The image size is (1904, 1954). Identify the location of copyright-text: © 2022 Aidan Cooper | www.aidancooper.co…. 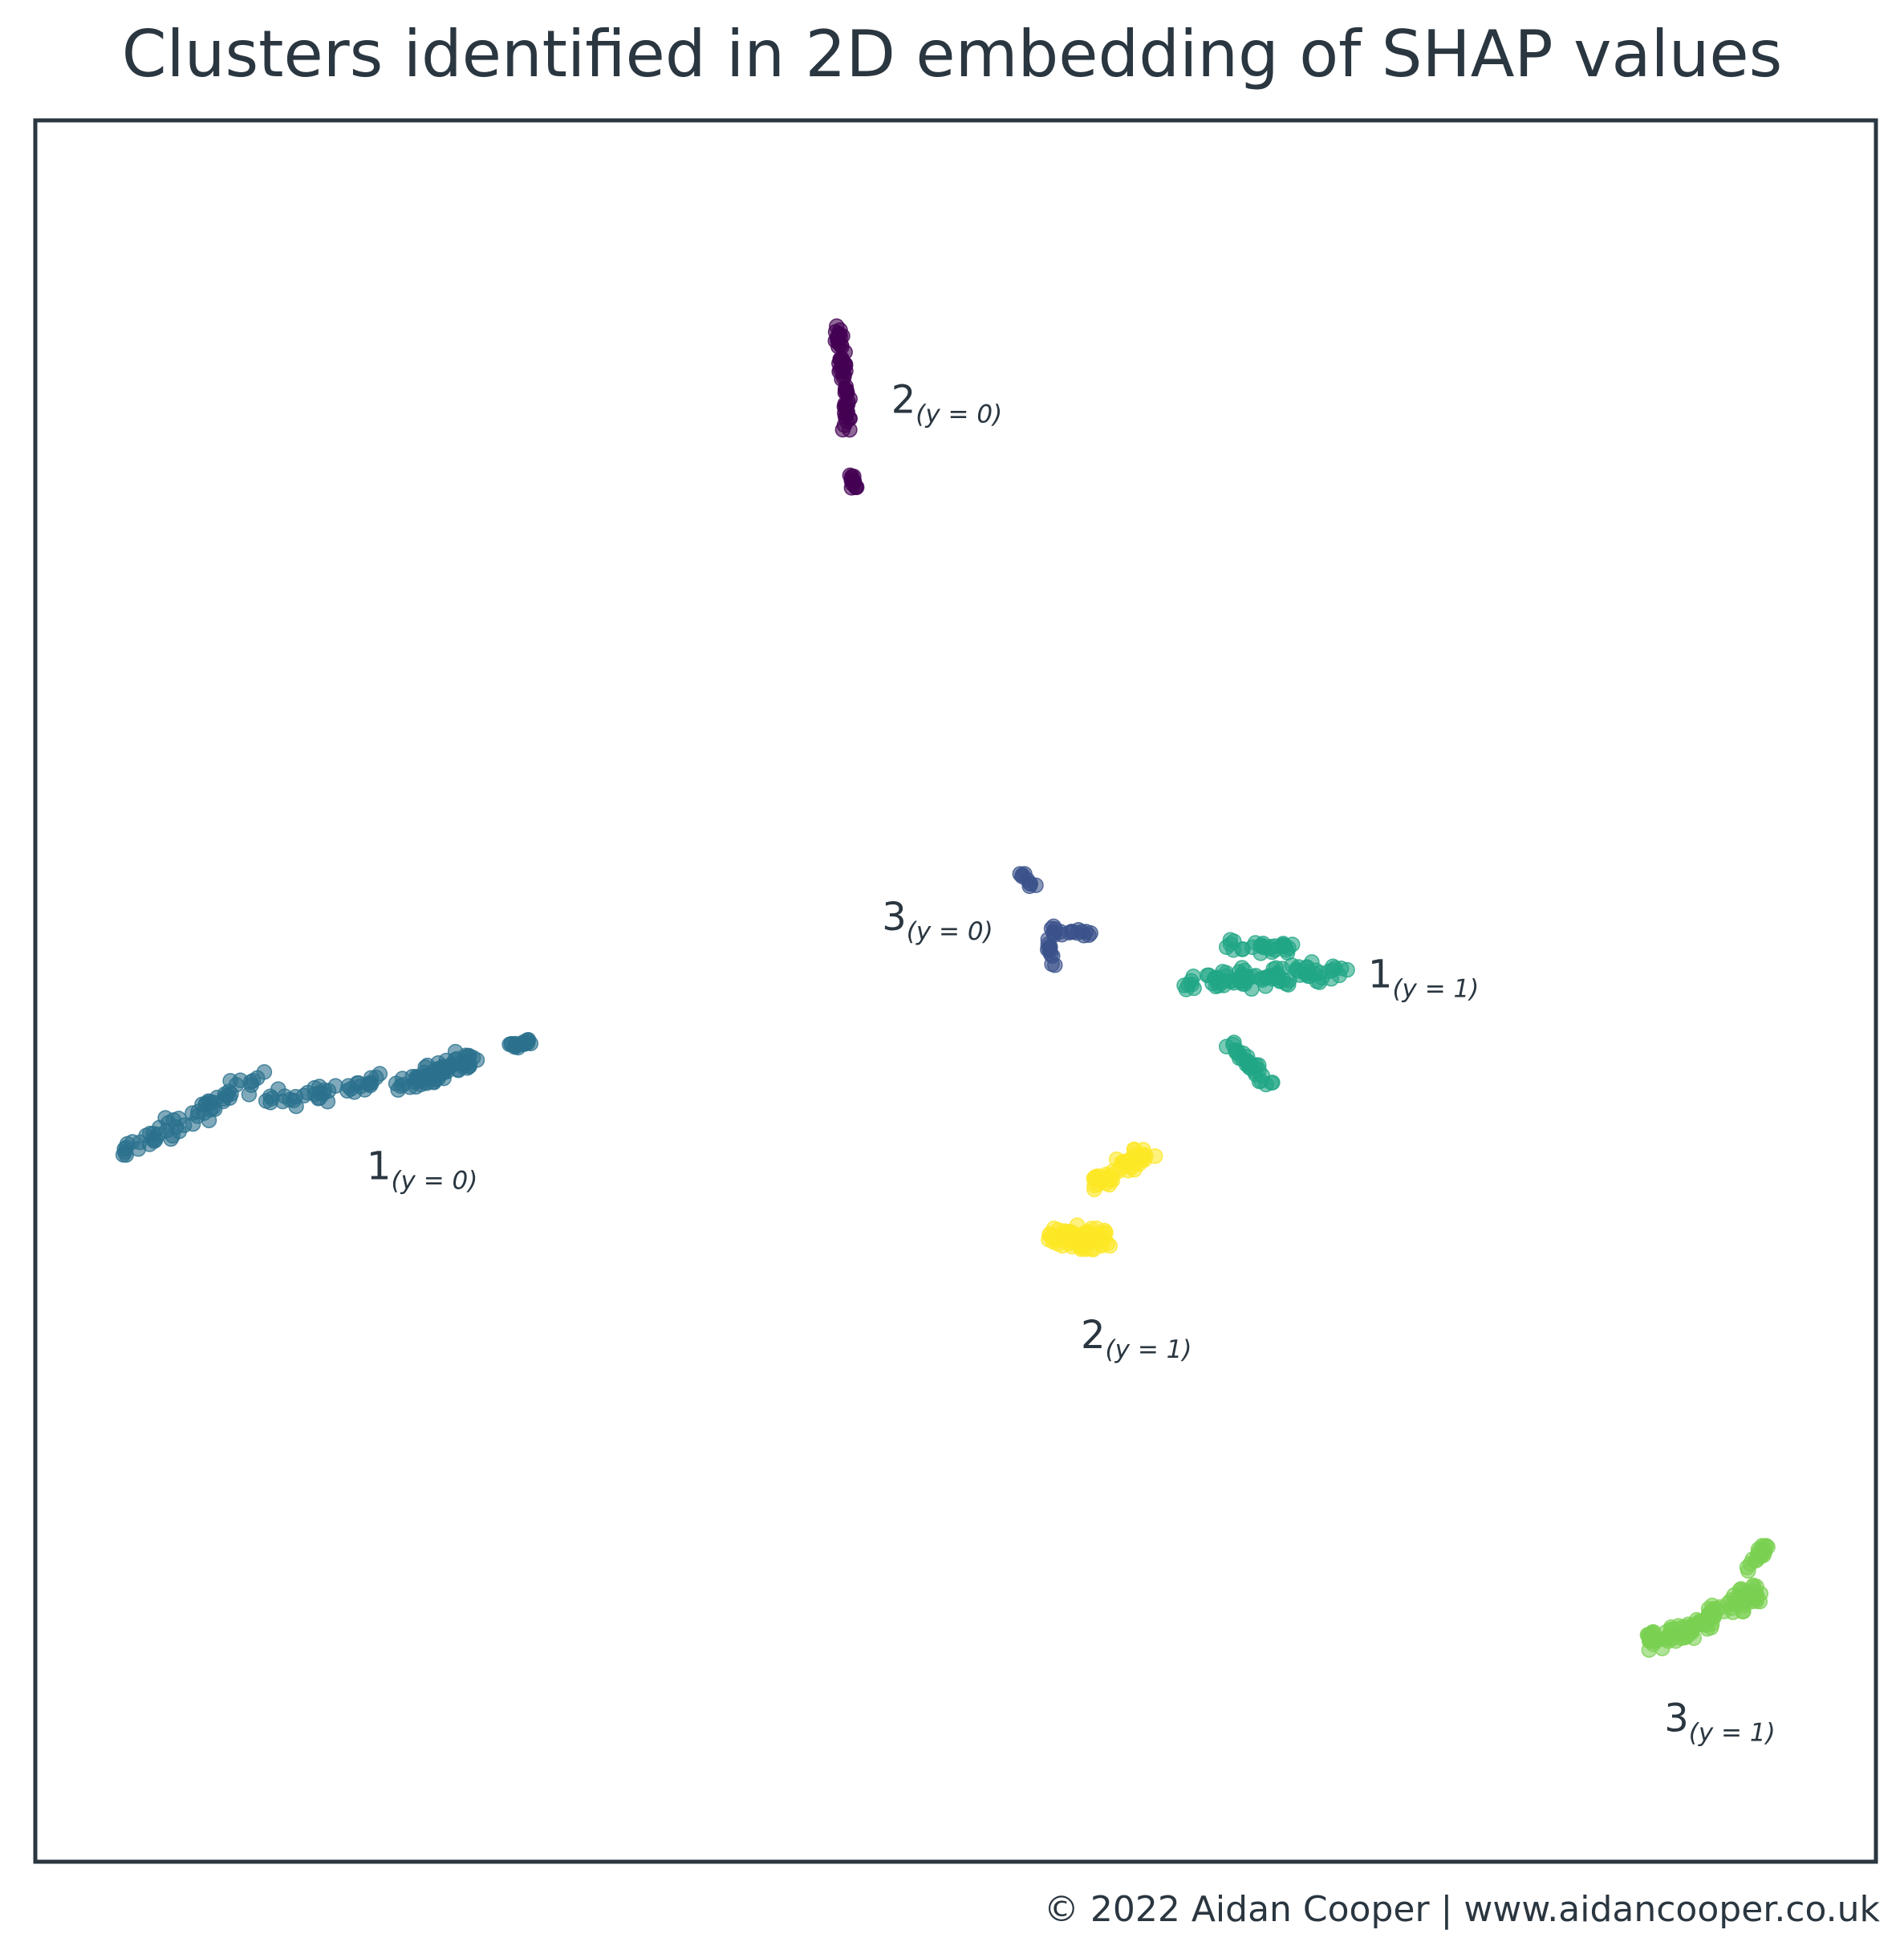
(1461, 1909).